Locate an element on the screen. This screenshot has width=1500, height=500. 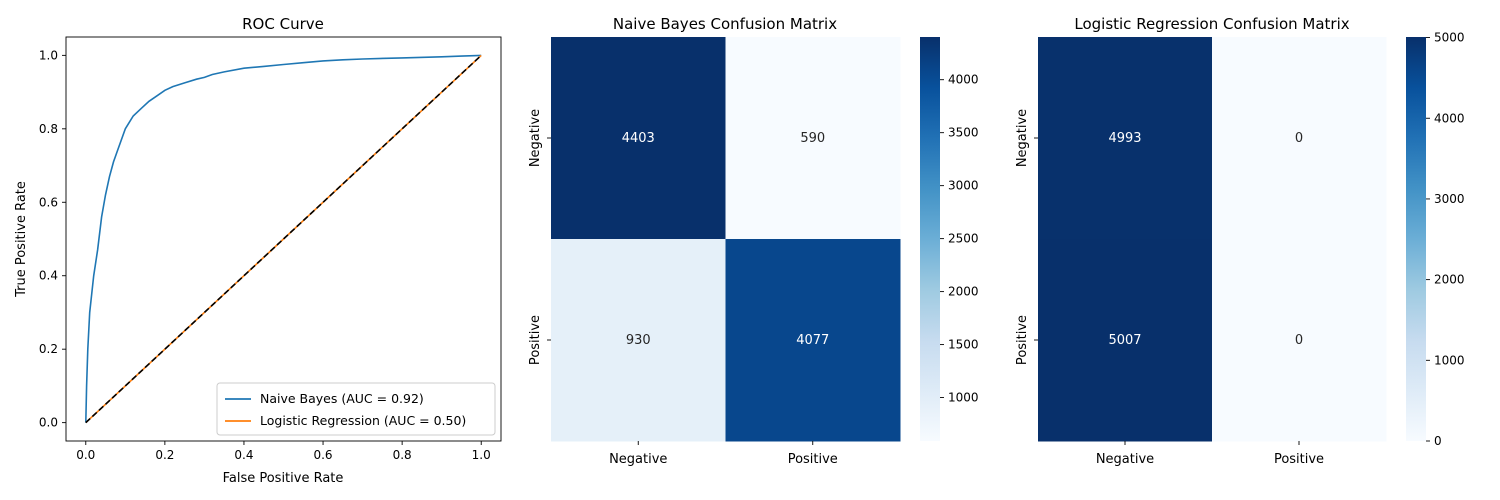
naive-bayes-cm-title: Naive Bayes Confusion Matrix is located at coordinates (725, 24).